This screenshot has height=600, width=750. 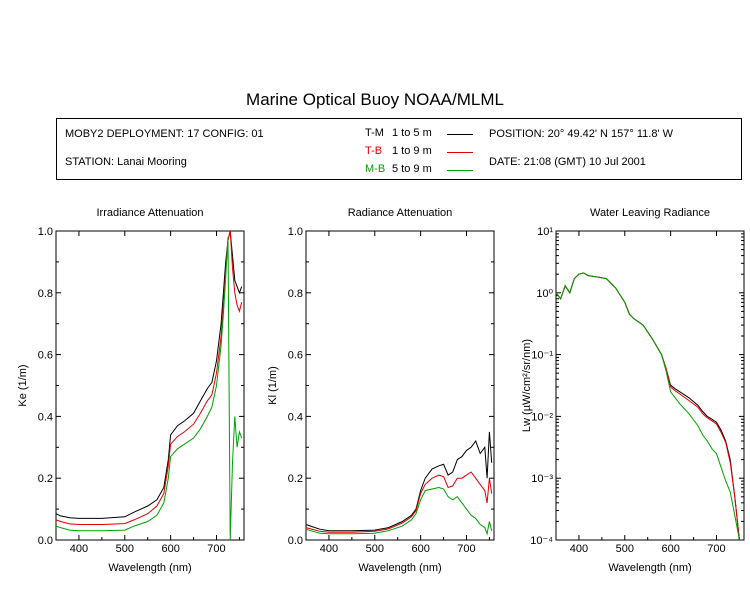 What do you see at coordinates (374, 151) in the screenshot?
I see `legend-code-tb: T-B` at bounding box center [374, 151].